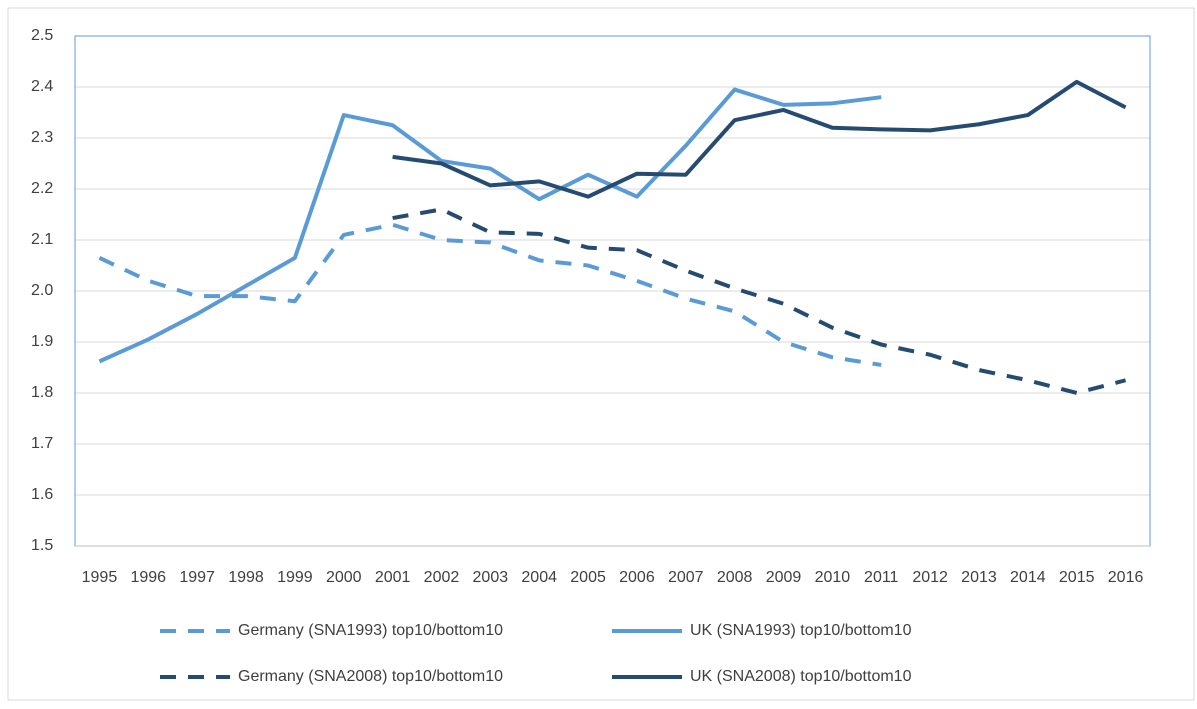 This screenshot has height=709, width=1197. I want to click on legend-label: UK (SNA1993) top10/bottom10, so click(801, 630).